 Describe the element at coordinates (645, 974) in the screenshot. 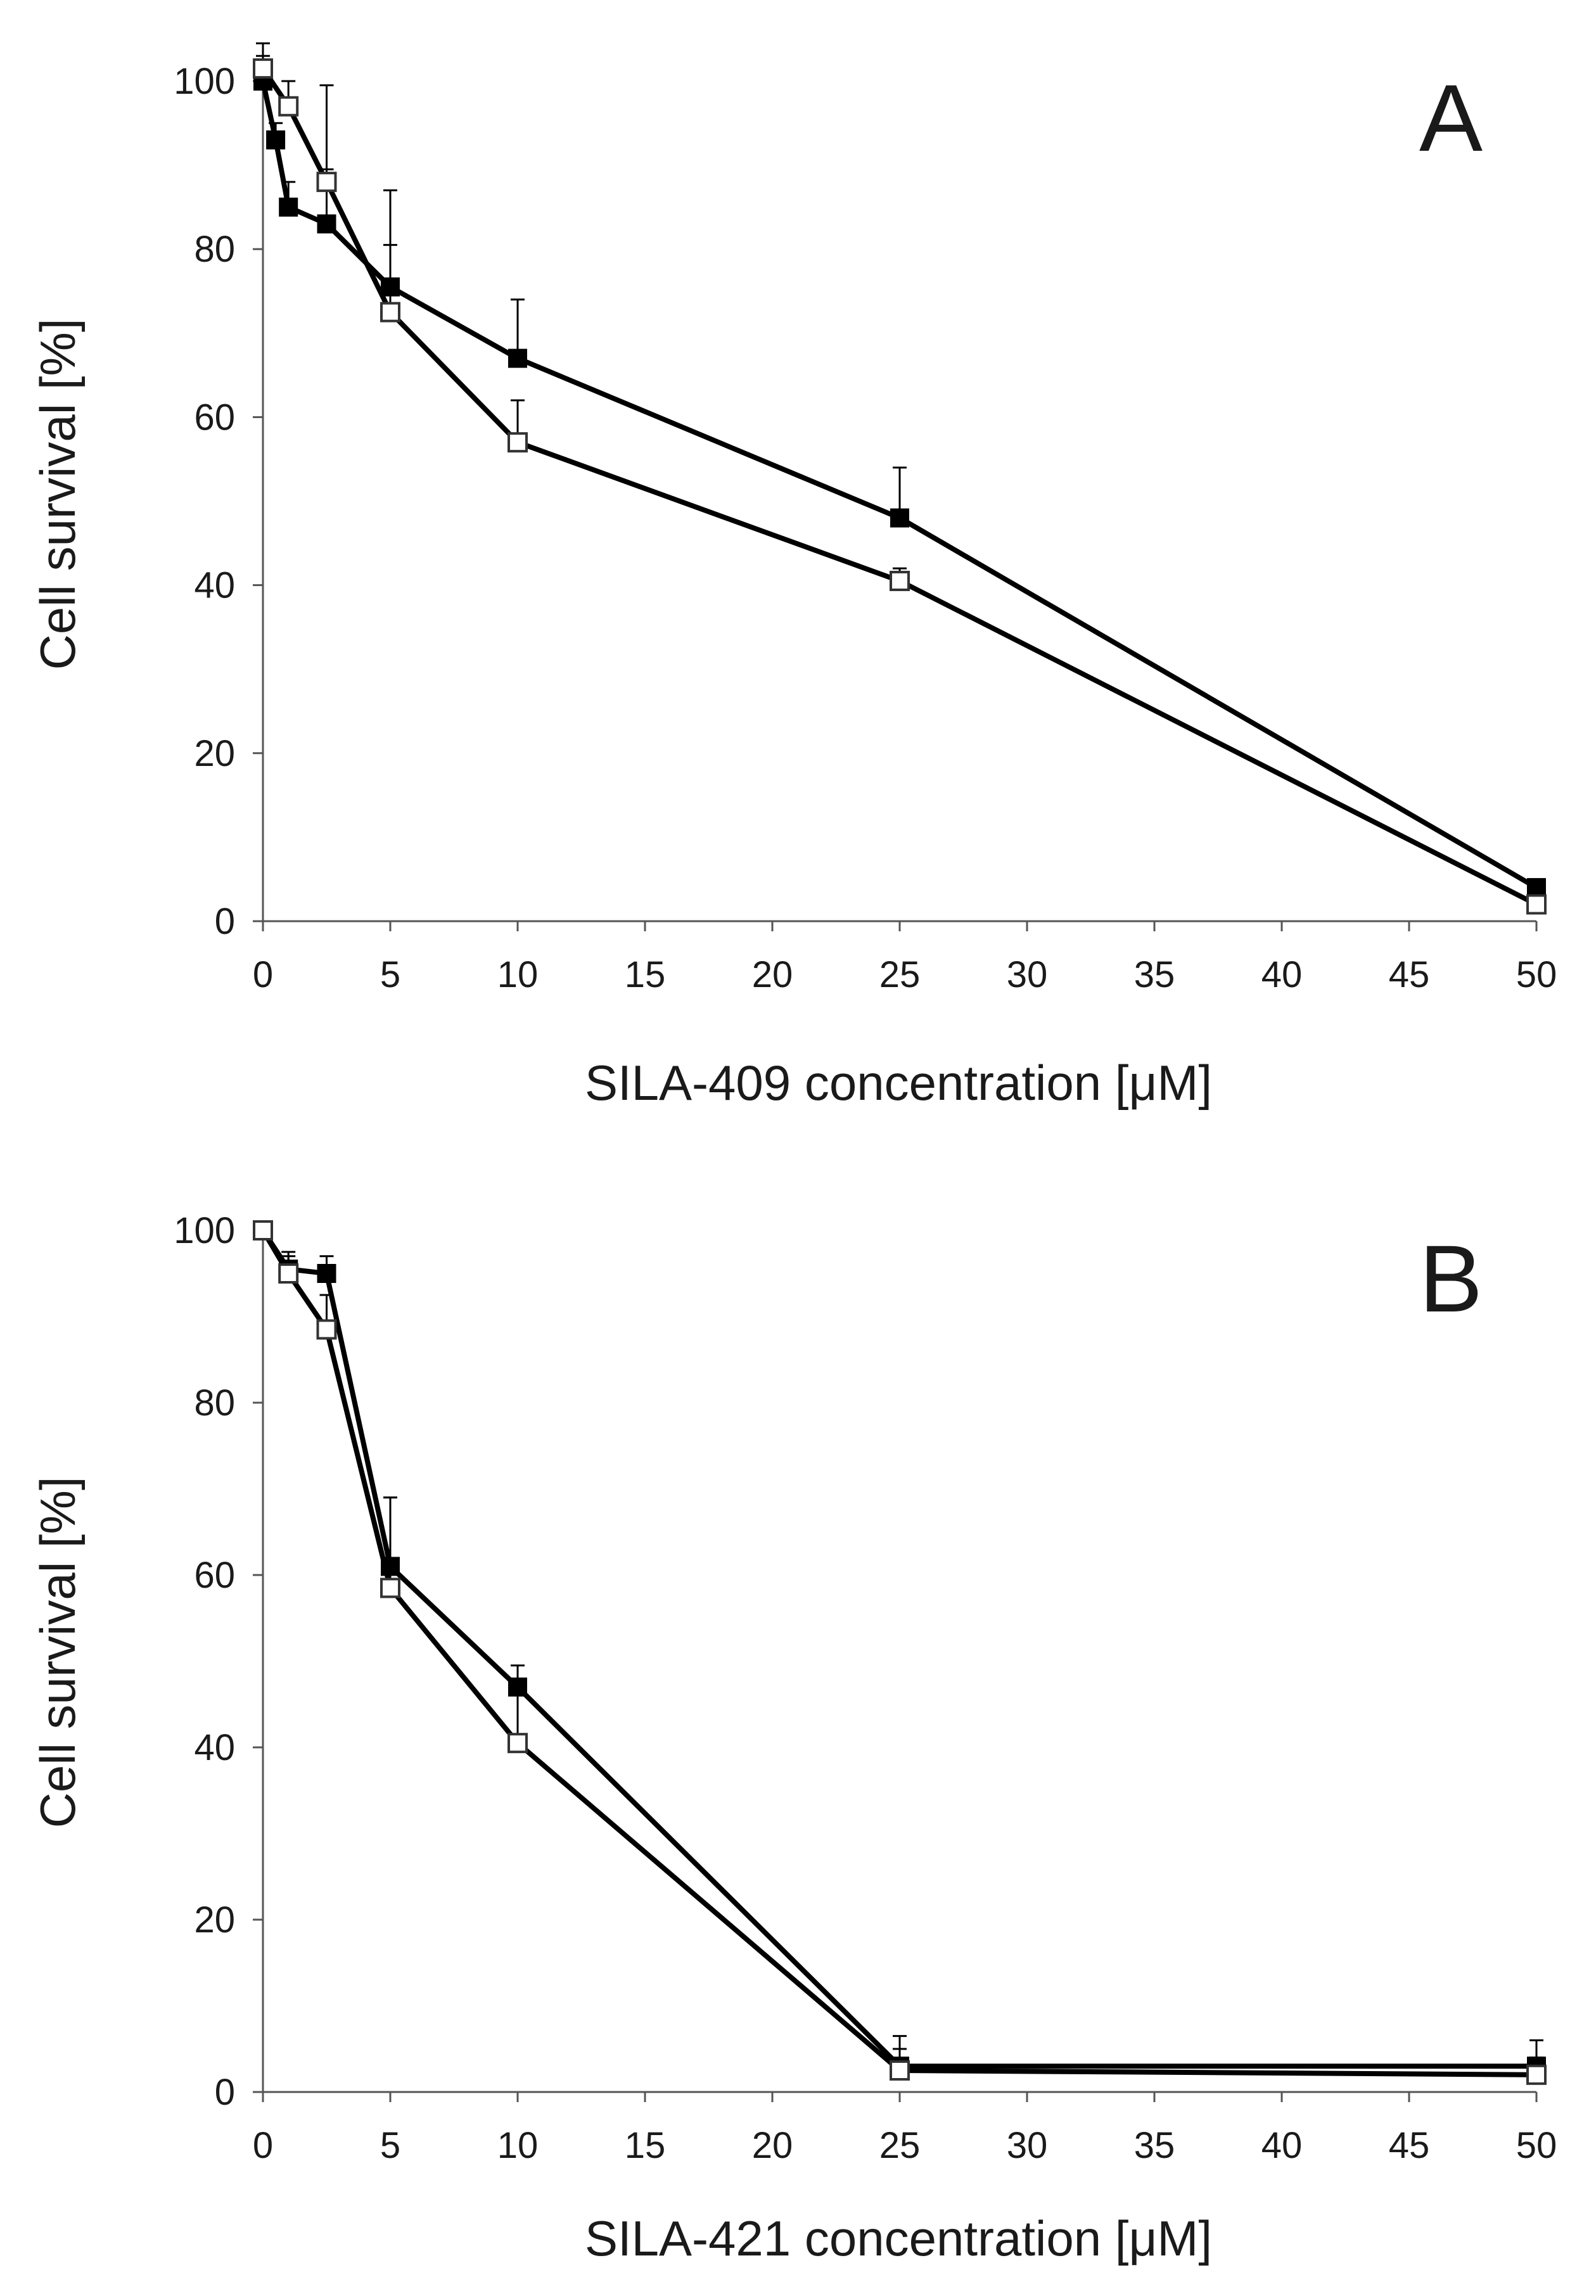

I see `panel-a-x-tick-label: 15` at that location.